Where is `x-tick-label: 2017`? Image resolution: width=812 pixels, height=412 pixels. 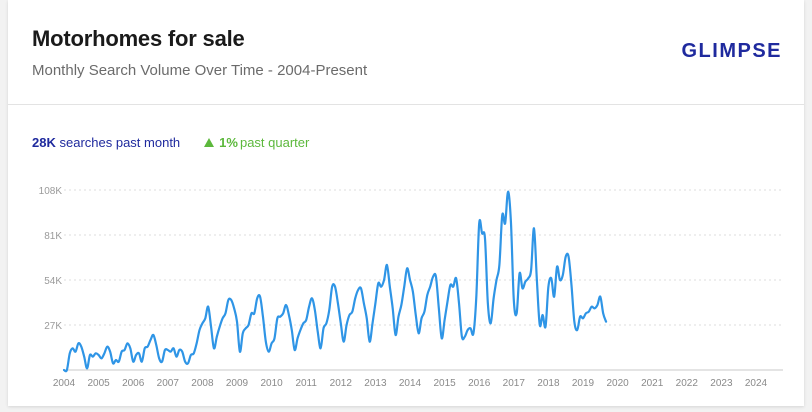 x-tick-label: 2017 is located at coordinates (514, 383).